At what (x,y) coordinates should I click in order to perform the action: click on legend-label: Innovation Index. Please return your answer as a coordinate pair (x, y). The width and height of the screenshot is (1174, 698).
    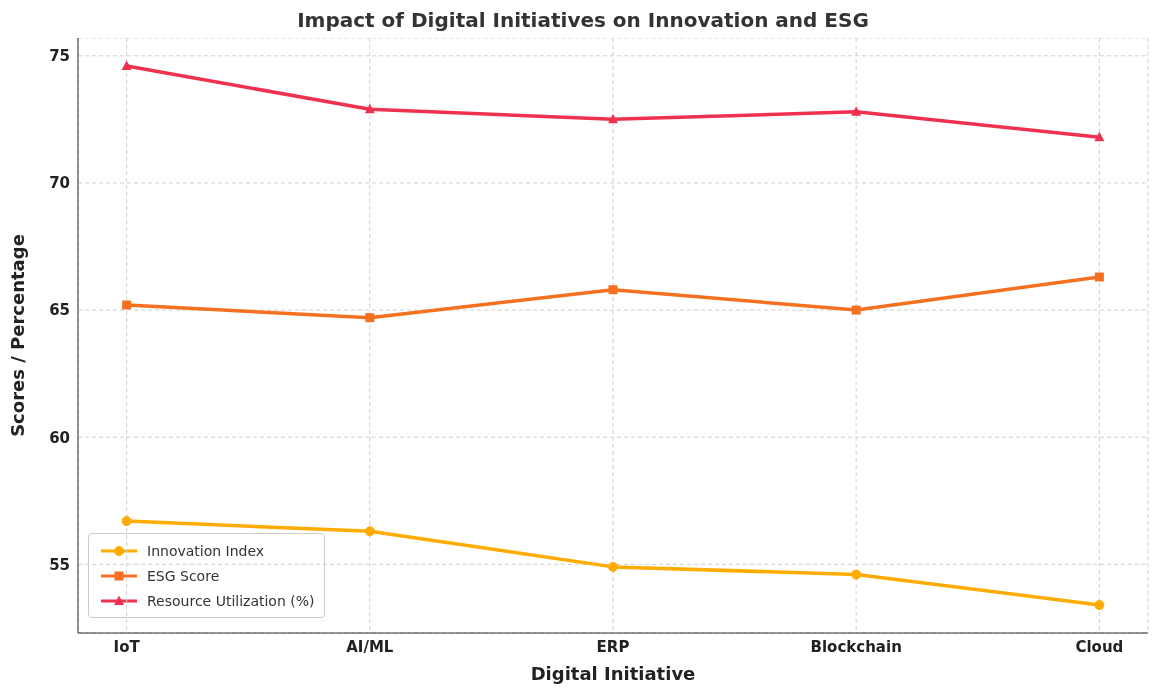
    Looking at the image, I should click on (206, 550).